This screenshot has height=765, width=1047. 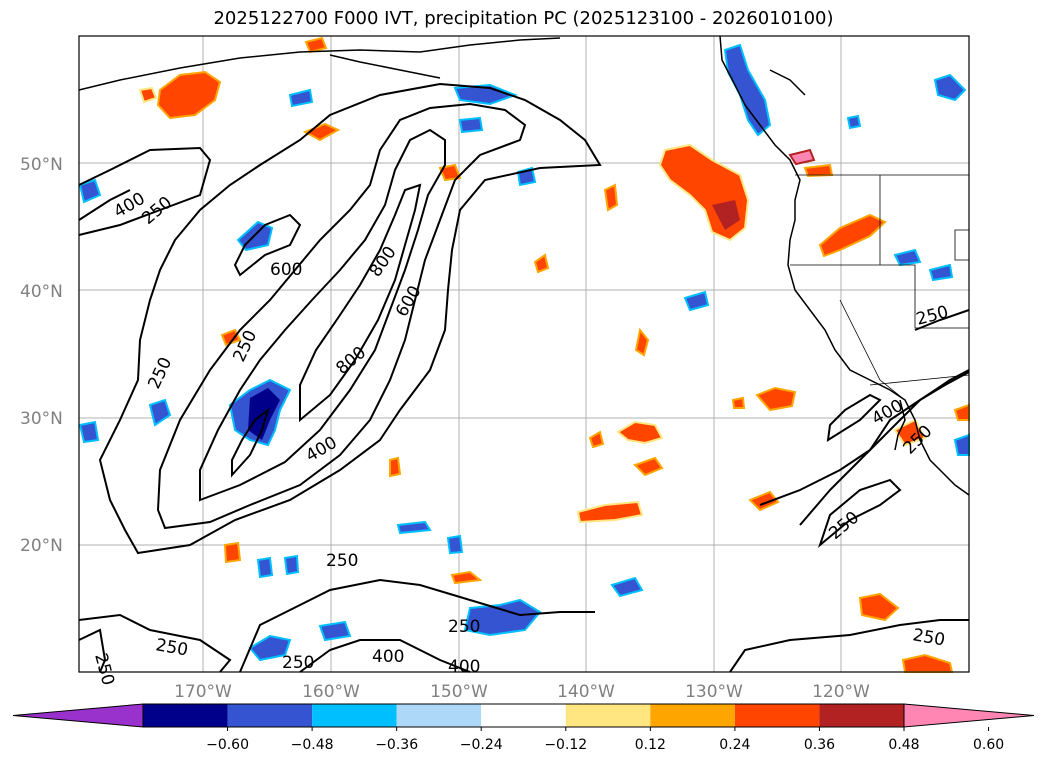 I want to click on colorbar-tick-label: −0.24, so click(x=481, y=745).